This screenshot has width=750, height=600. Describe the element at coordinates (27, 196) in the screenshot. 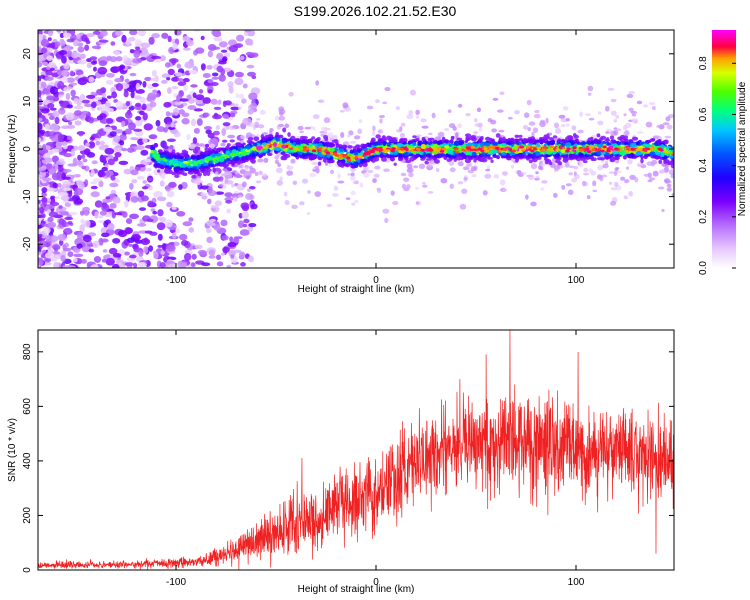

I see `spectrogram-y-tick-label: -10` at that location.